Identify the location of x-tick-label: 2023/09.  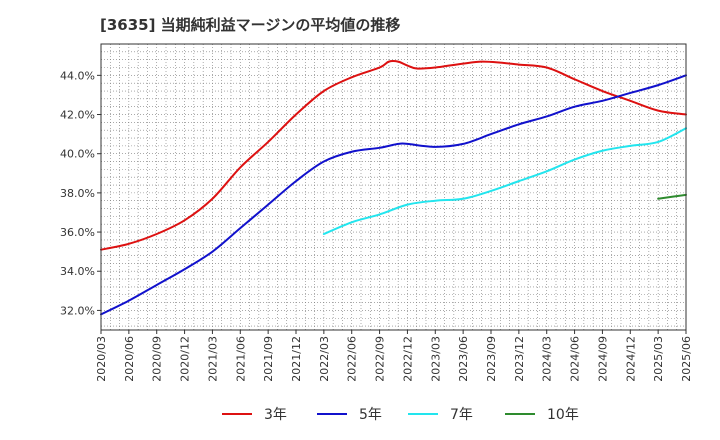
(491, 359).